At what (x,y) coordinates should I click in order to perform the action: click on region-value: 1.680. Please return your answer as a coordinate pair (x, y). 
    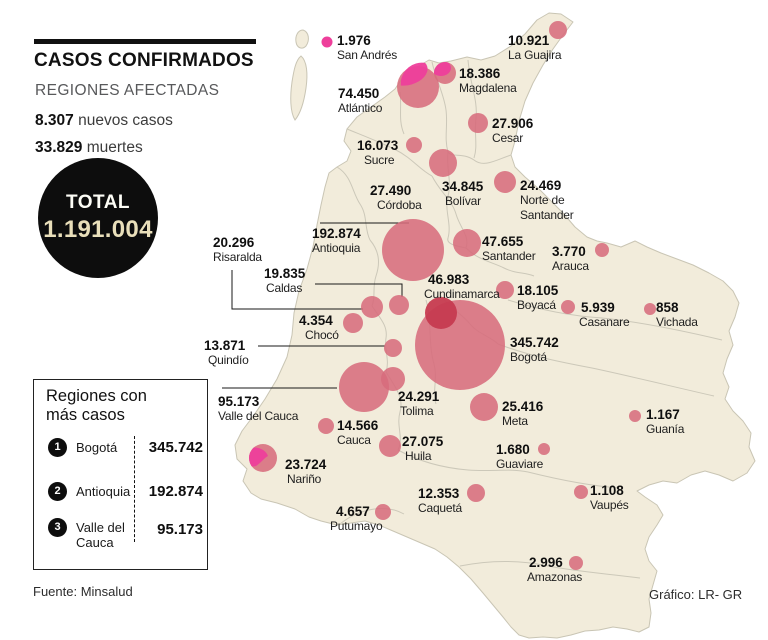
    Looking at the image, I should click on (513, 449).